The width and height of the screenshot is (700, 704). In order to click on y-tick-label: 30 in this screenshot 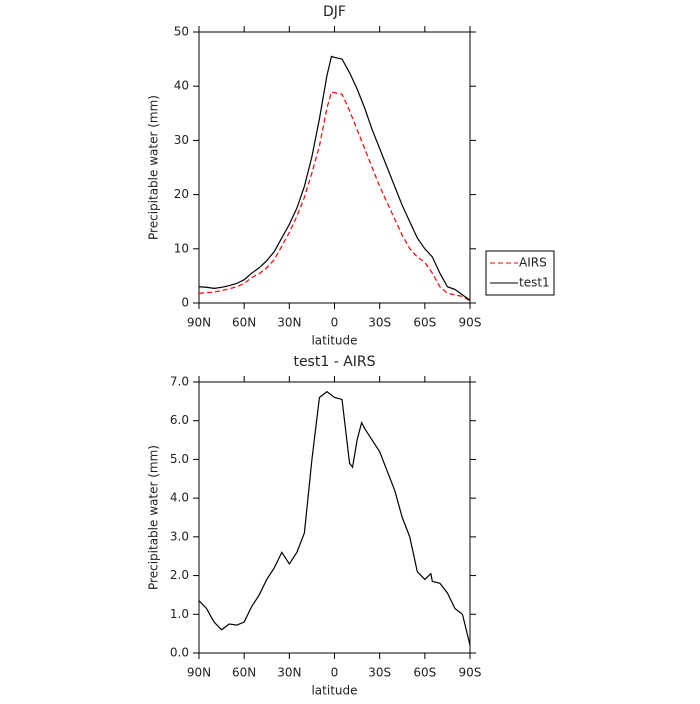, I will do `click(181, 140)`.